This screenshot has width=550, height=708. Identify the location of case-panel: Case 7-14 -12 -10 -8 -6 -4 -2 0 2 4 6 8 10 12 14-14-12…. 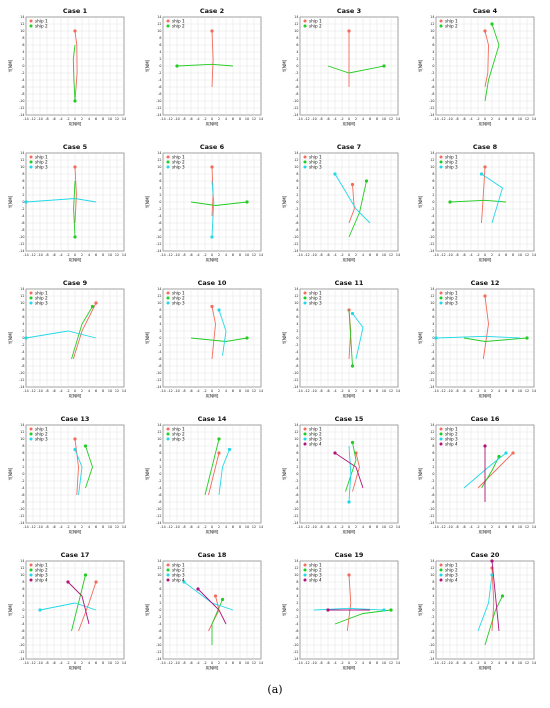
(341, 203).